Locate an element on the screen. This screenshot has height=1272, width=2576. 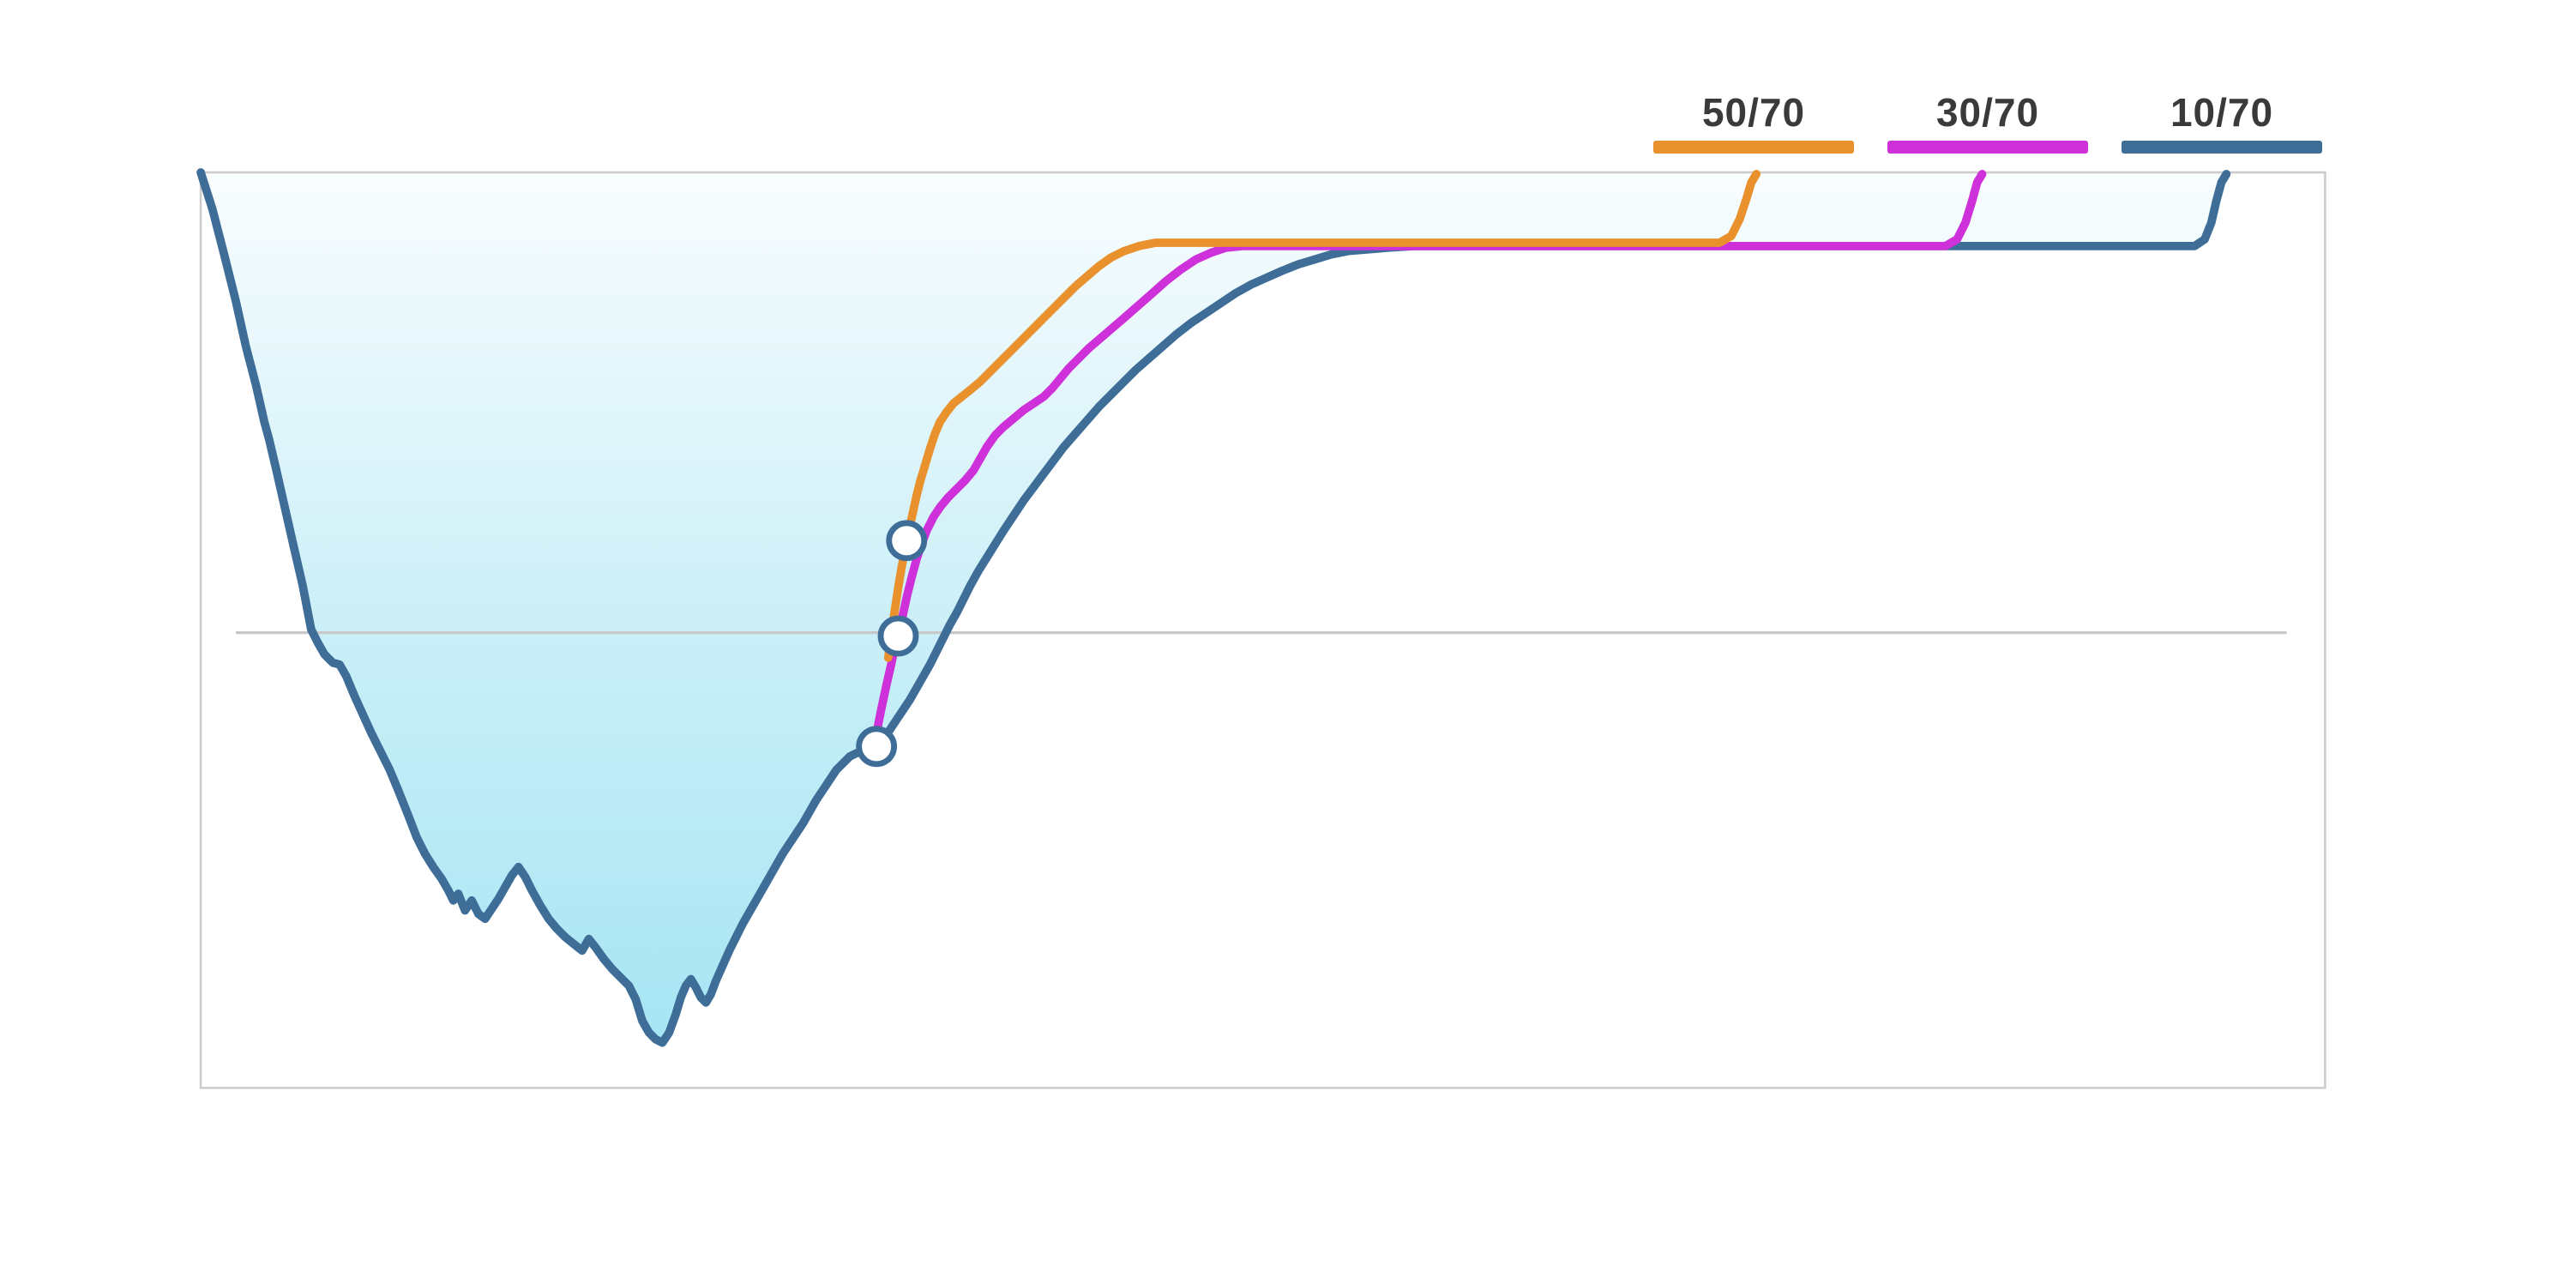
legend-item-10-70: 10/70 is located at coordinates (2222, 123).